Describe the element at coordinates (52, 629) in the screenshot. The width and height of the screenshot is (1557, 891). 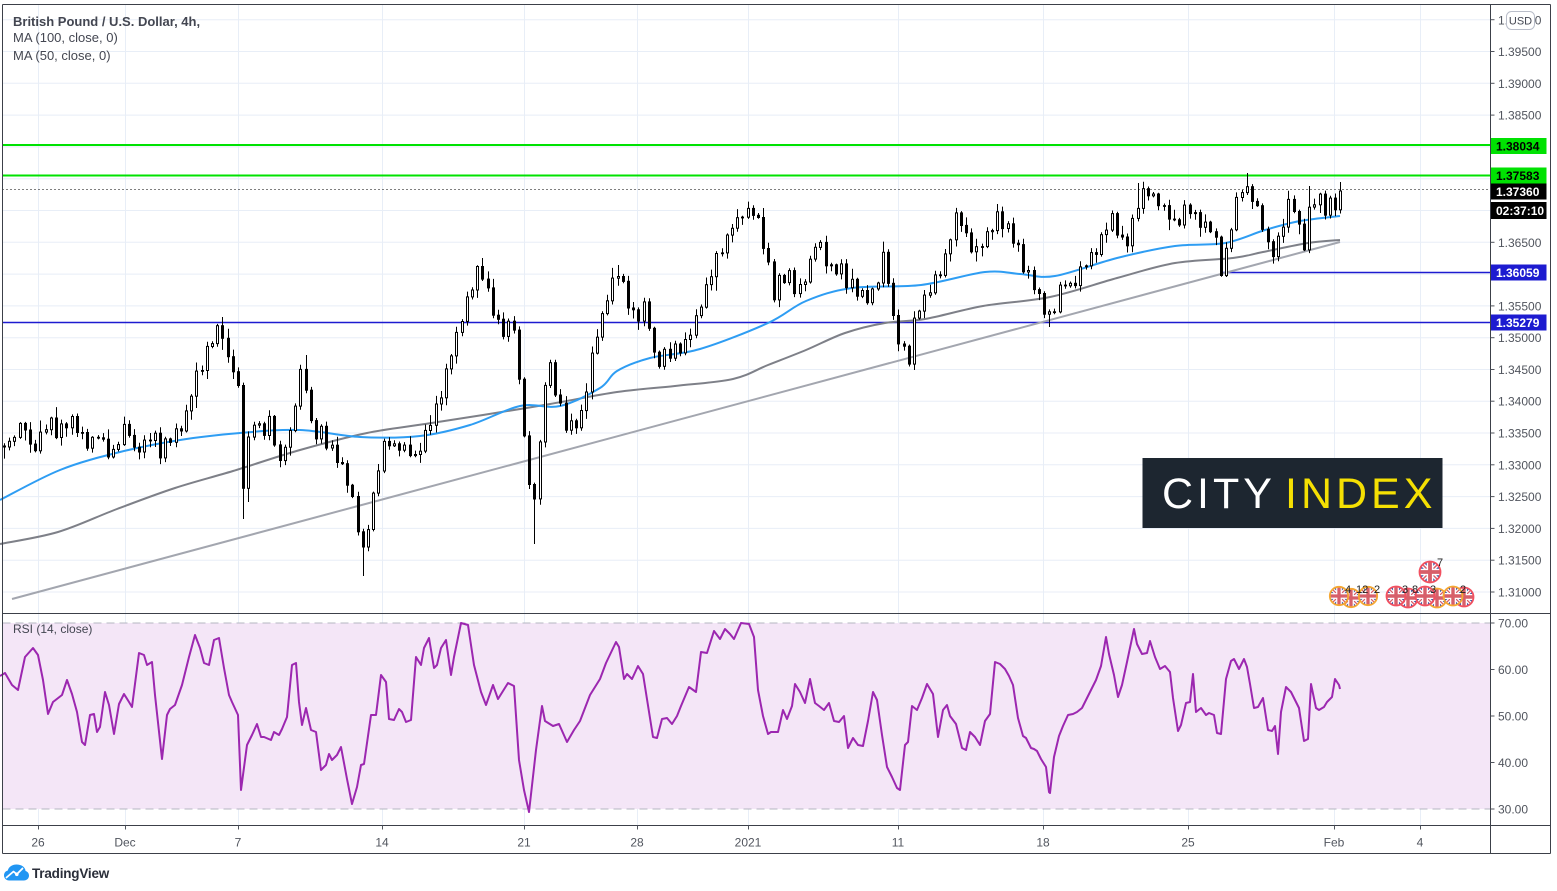
I see `svg-text: RSI (14, close)` at that location.